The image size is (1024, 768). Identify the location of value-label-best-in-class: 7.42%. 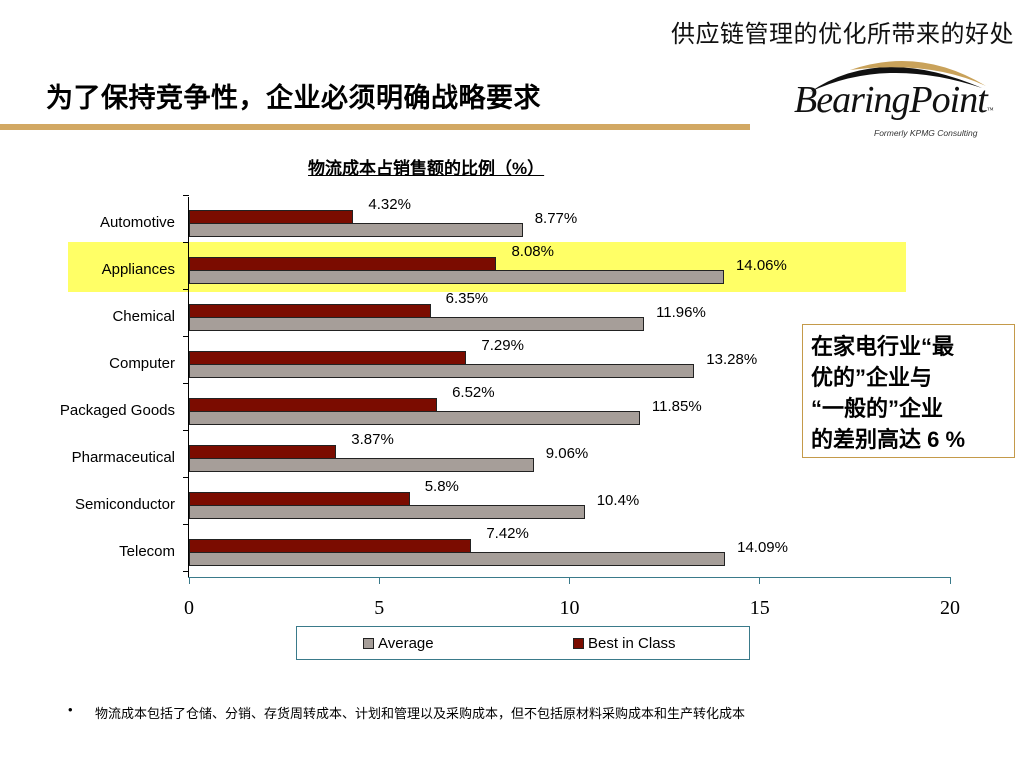
(507, 533).